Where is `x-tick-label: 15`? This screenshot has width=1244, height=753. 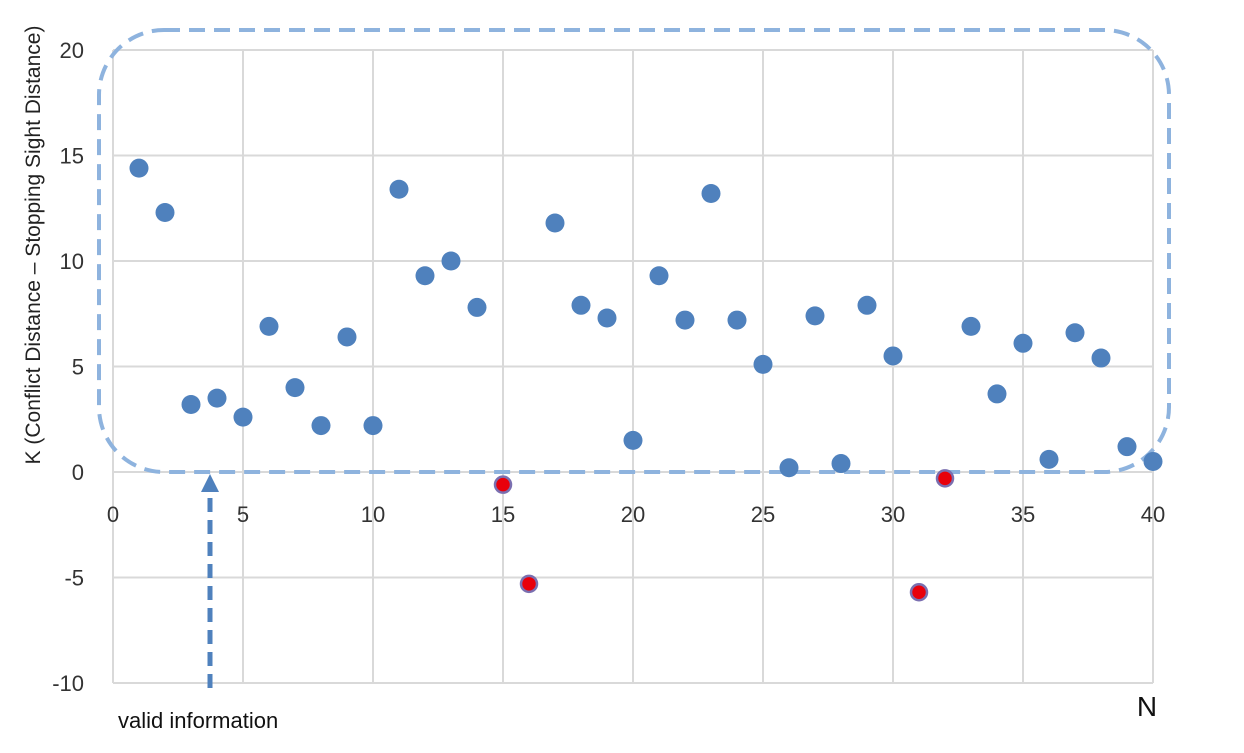
x-tick-label: 15 is located at coordinates (503, 514).